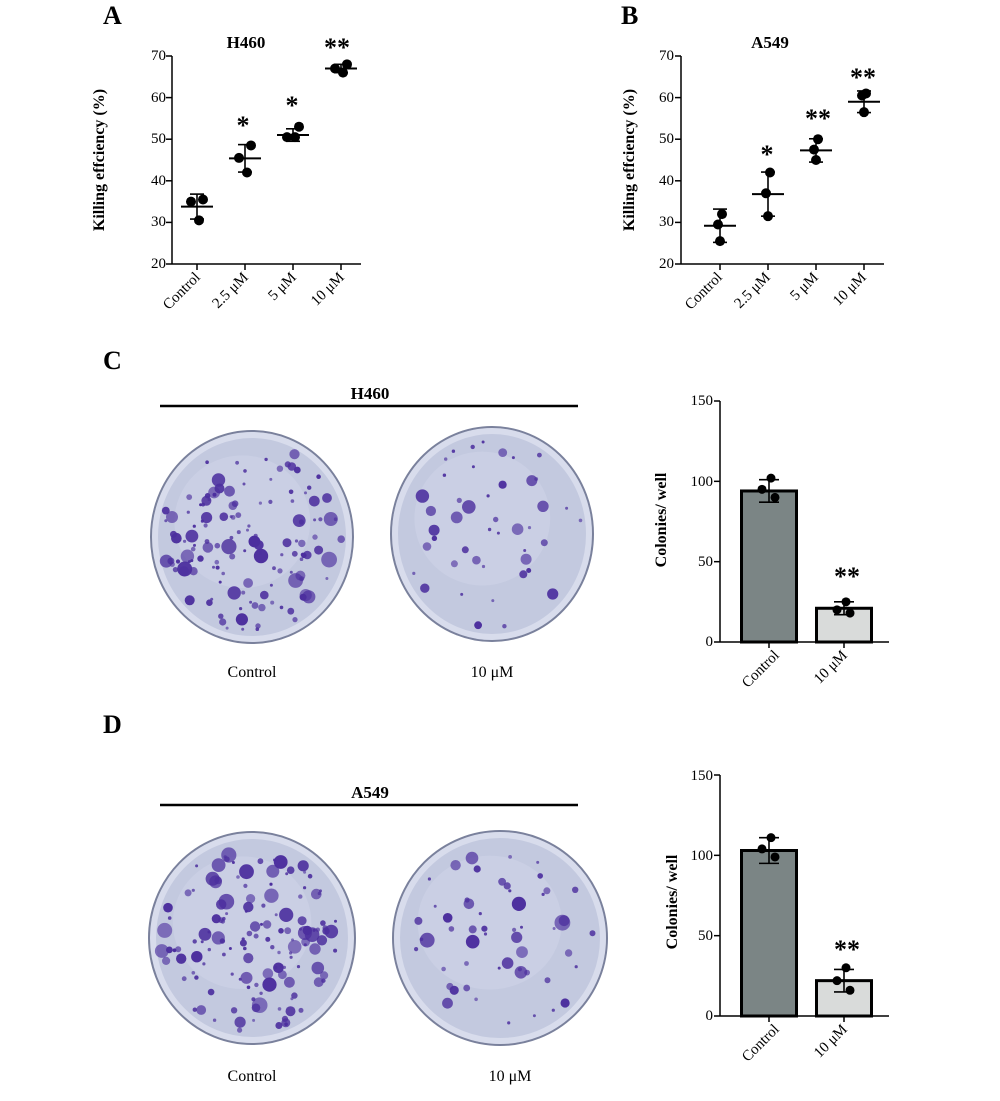 Image resolution: width=1000 pixels, height=1101 pixels. What do you see at coordinates (666, 160) in the screenshot?
I see `chart-b-y-ticks: 20 30 40 50 60 70` at bounding box center [666, 160].